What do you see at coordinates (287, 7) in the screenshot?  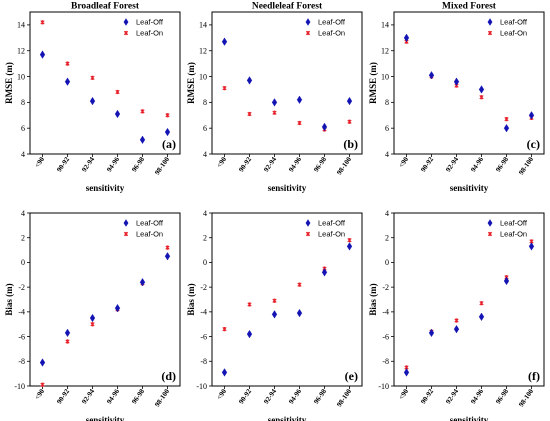 I see `chart-title: Needleleaf Forest` at bounding box center [287, 7].